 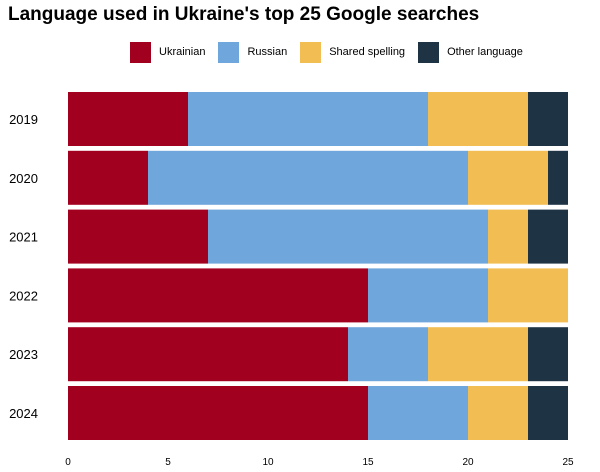 What do you see at coordinates (478, 119) in the screenshot?
I see `bar-2019-shared-spelling` at bounding box center [478, 119].